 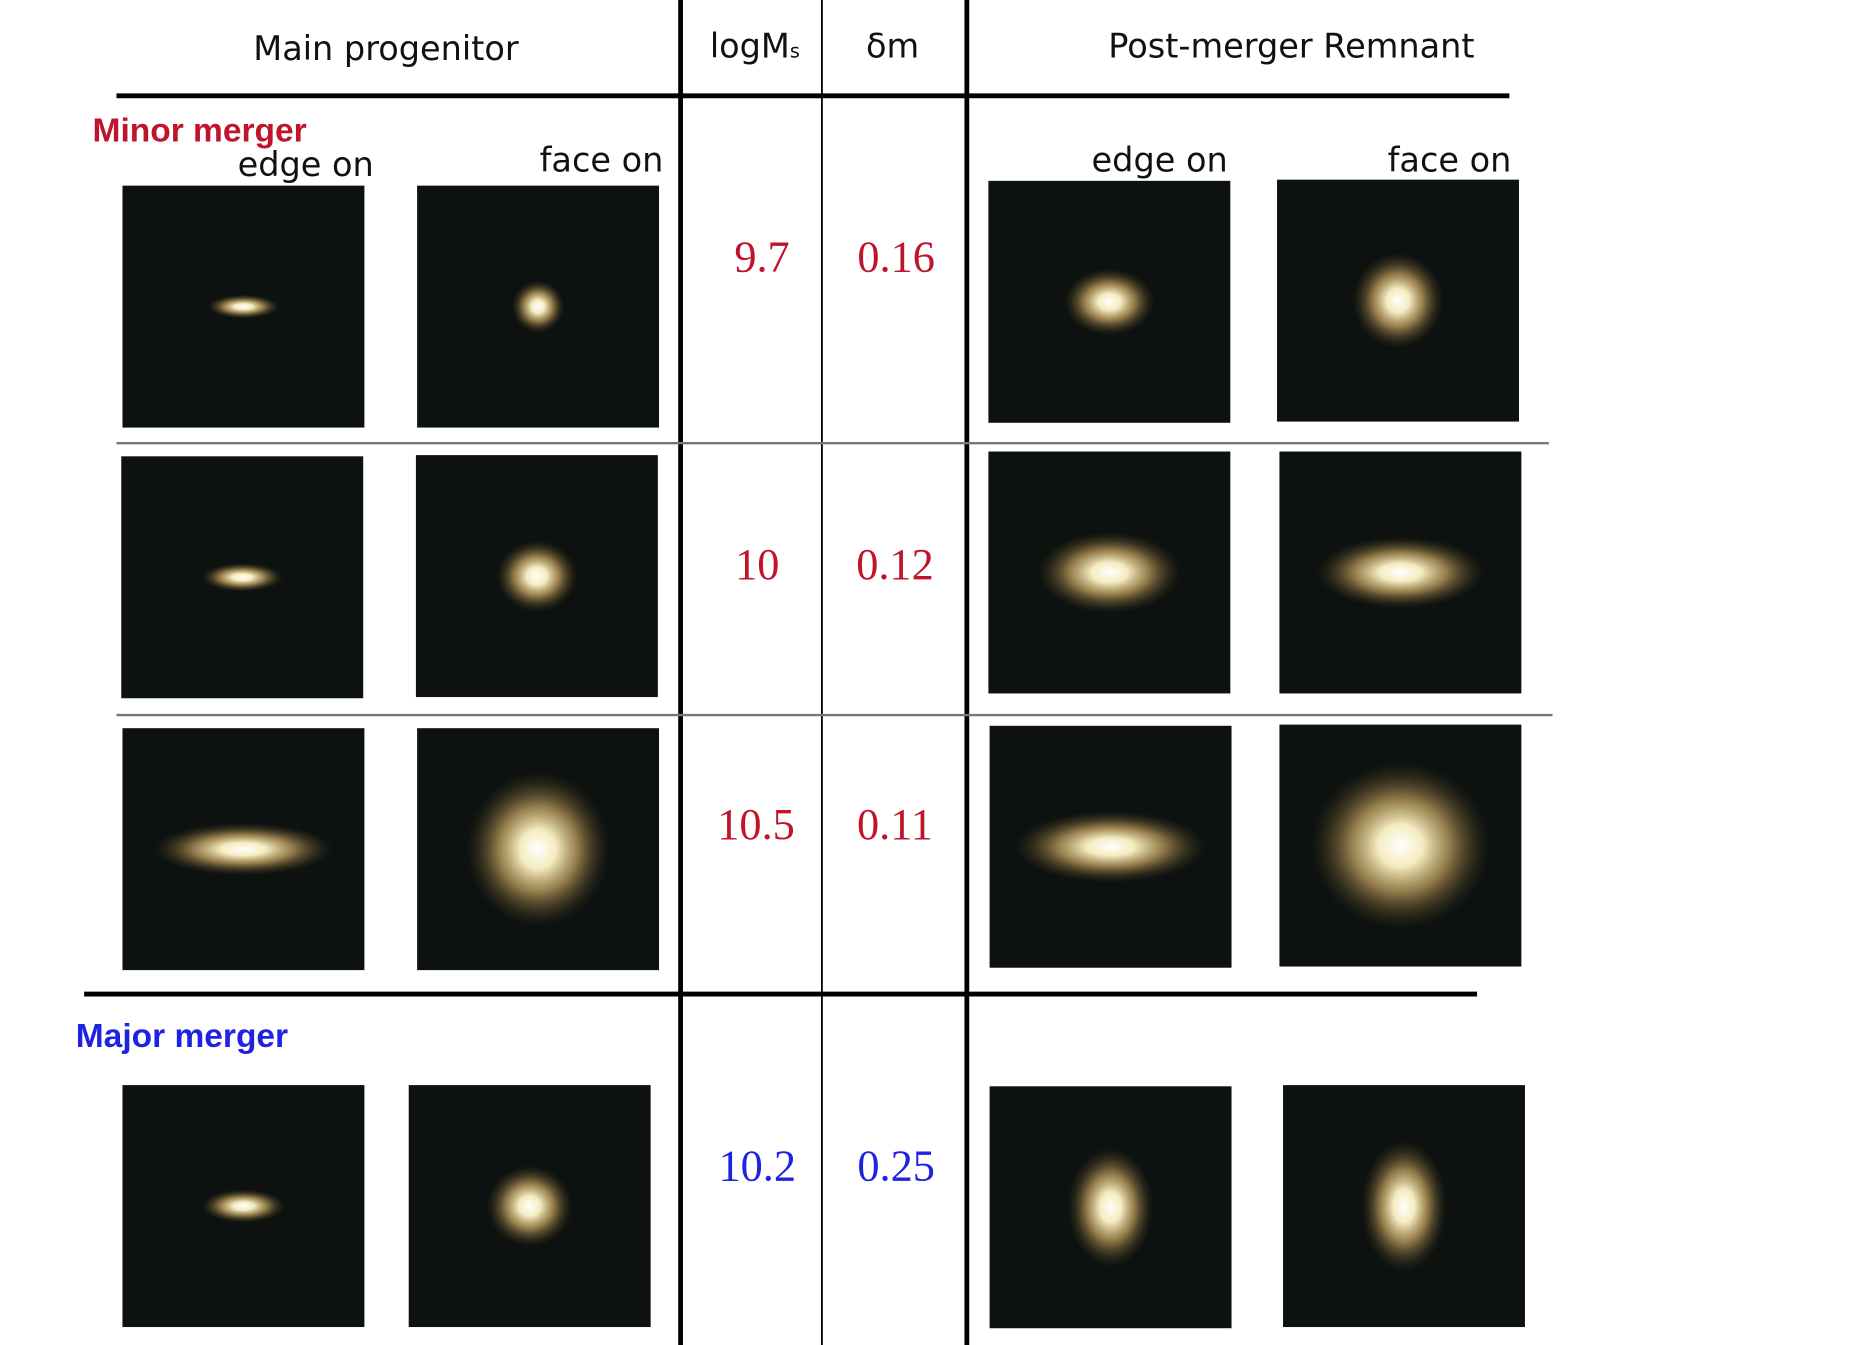 I want to click on dm-value: 0.25, so click(x=896, y=1165).